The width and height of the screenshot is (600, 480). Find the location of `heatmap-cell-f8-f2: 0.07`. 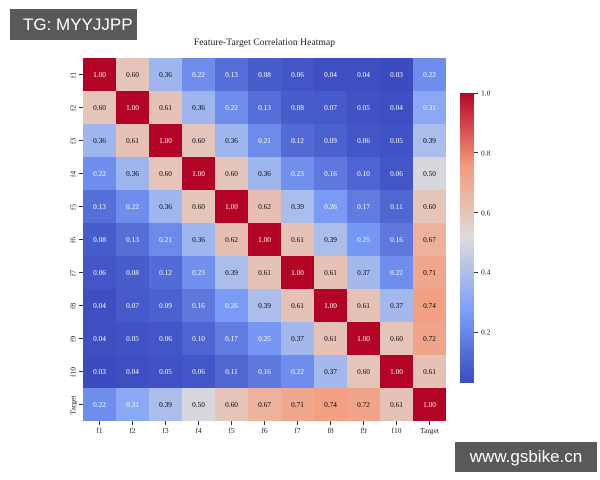

heatmap-cell-f8-f2: 0.07 is located at coordinates (132, 305).